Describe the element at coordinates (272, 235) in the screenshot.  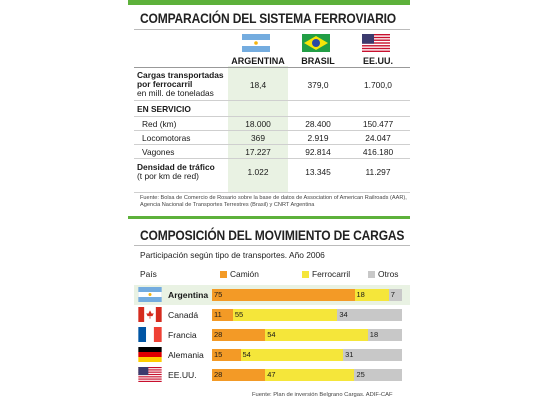
I see `section2-title: COMPOSICIÓN DEL MOVIMIENTO DE CARGAS` at that location.